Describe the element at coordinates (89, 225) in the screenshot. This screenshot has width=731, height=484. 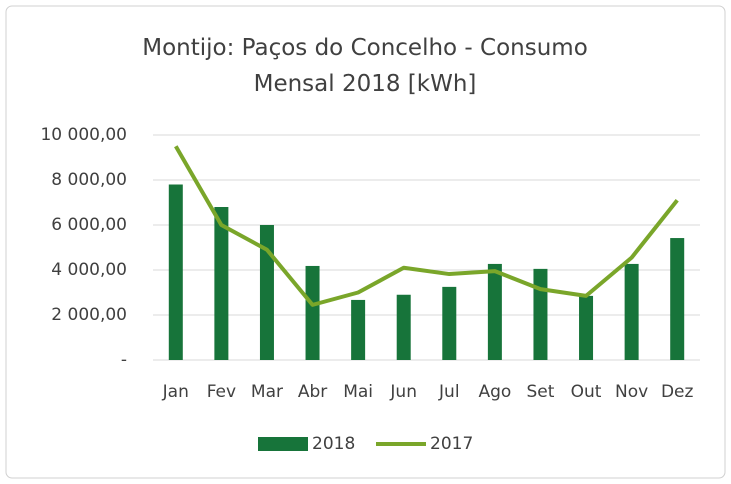
I see `y-tick-label: 6 000,00` at that location.